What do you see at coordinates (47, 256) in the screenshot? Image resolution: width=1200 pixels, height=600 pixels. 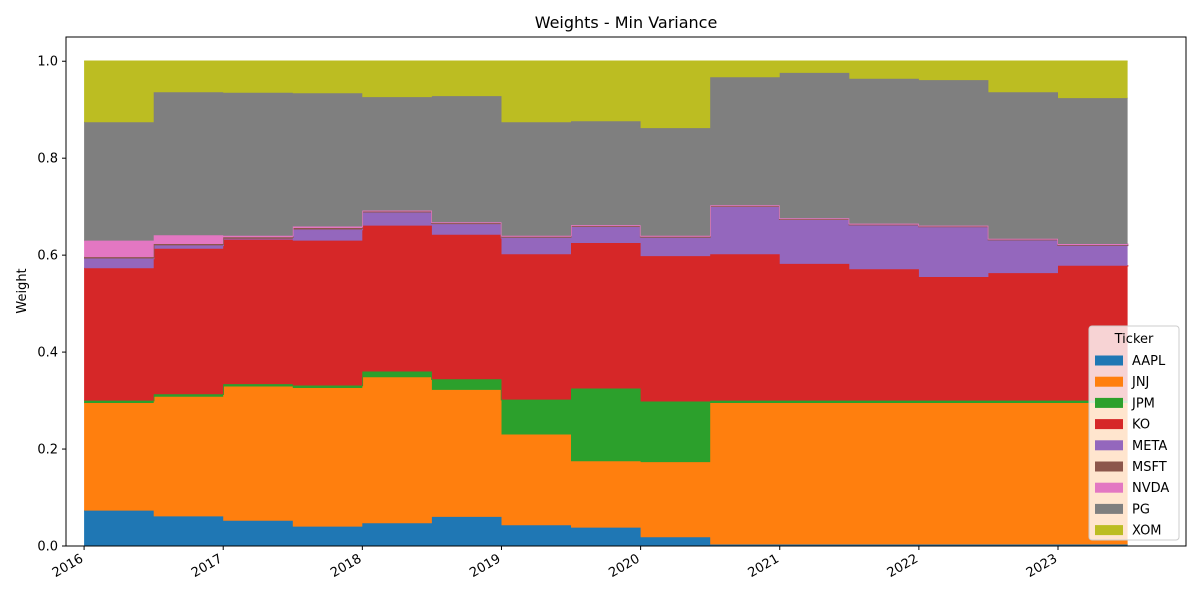 I see `y-tick-label: 0.6` at bounding box center [47, 256].